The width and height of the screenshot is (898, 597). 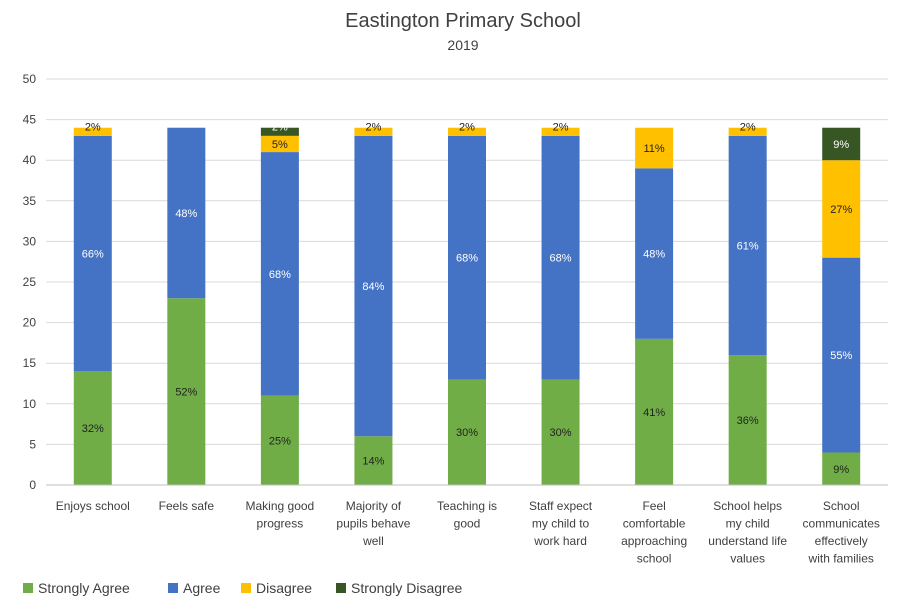 What do you see at coordinates (30, 323) in the screenshot?
I see `y-tick-label: 20` at bounding box center [30, 323].